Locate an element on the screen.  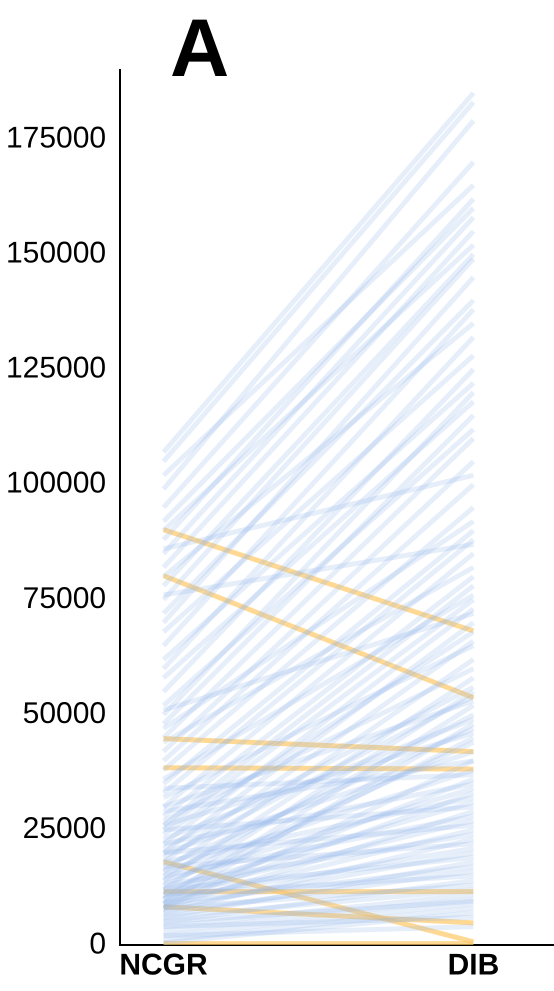
y-tick-label: 0 is located at coordinates (97, 943).